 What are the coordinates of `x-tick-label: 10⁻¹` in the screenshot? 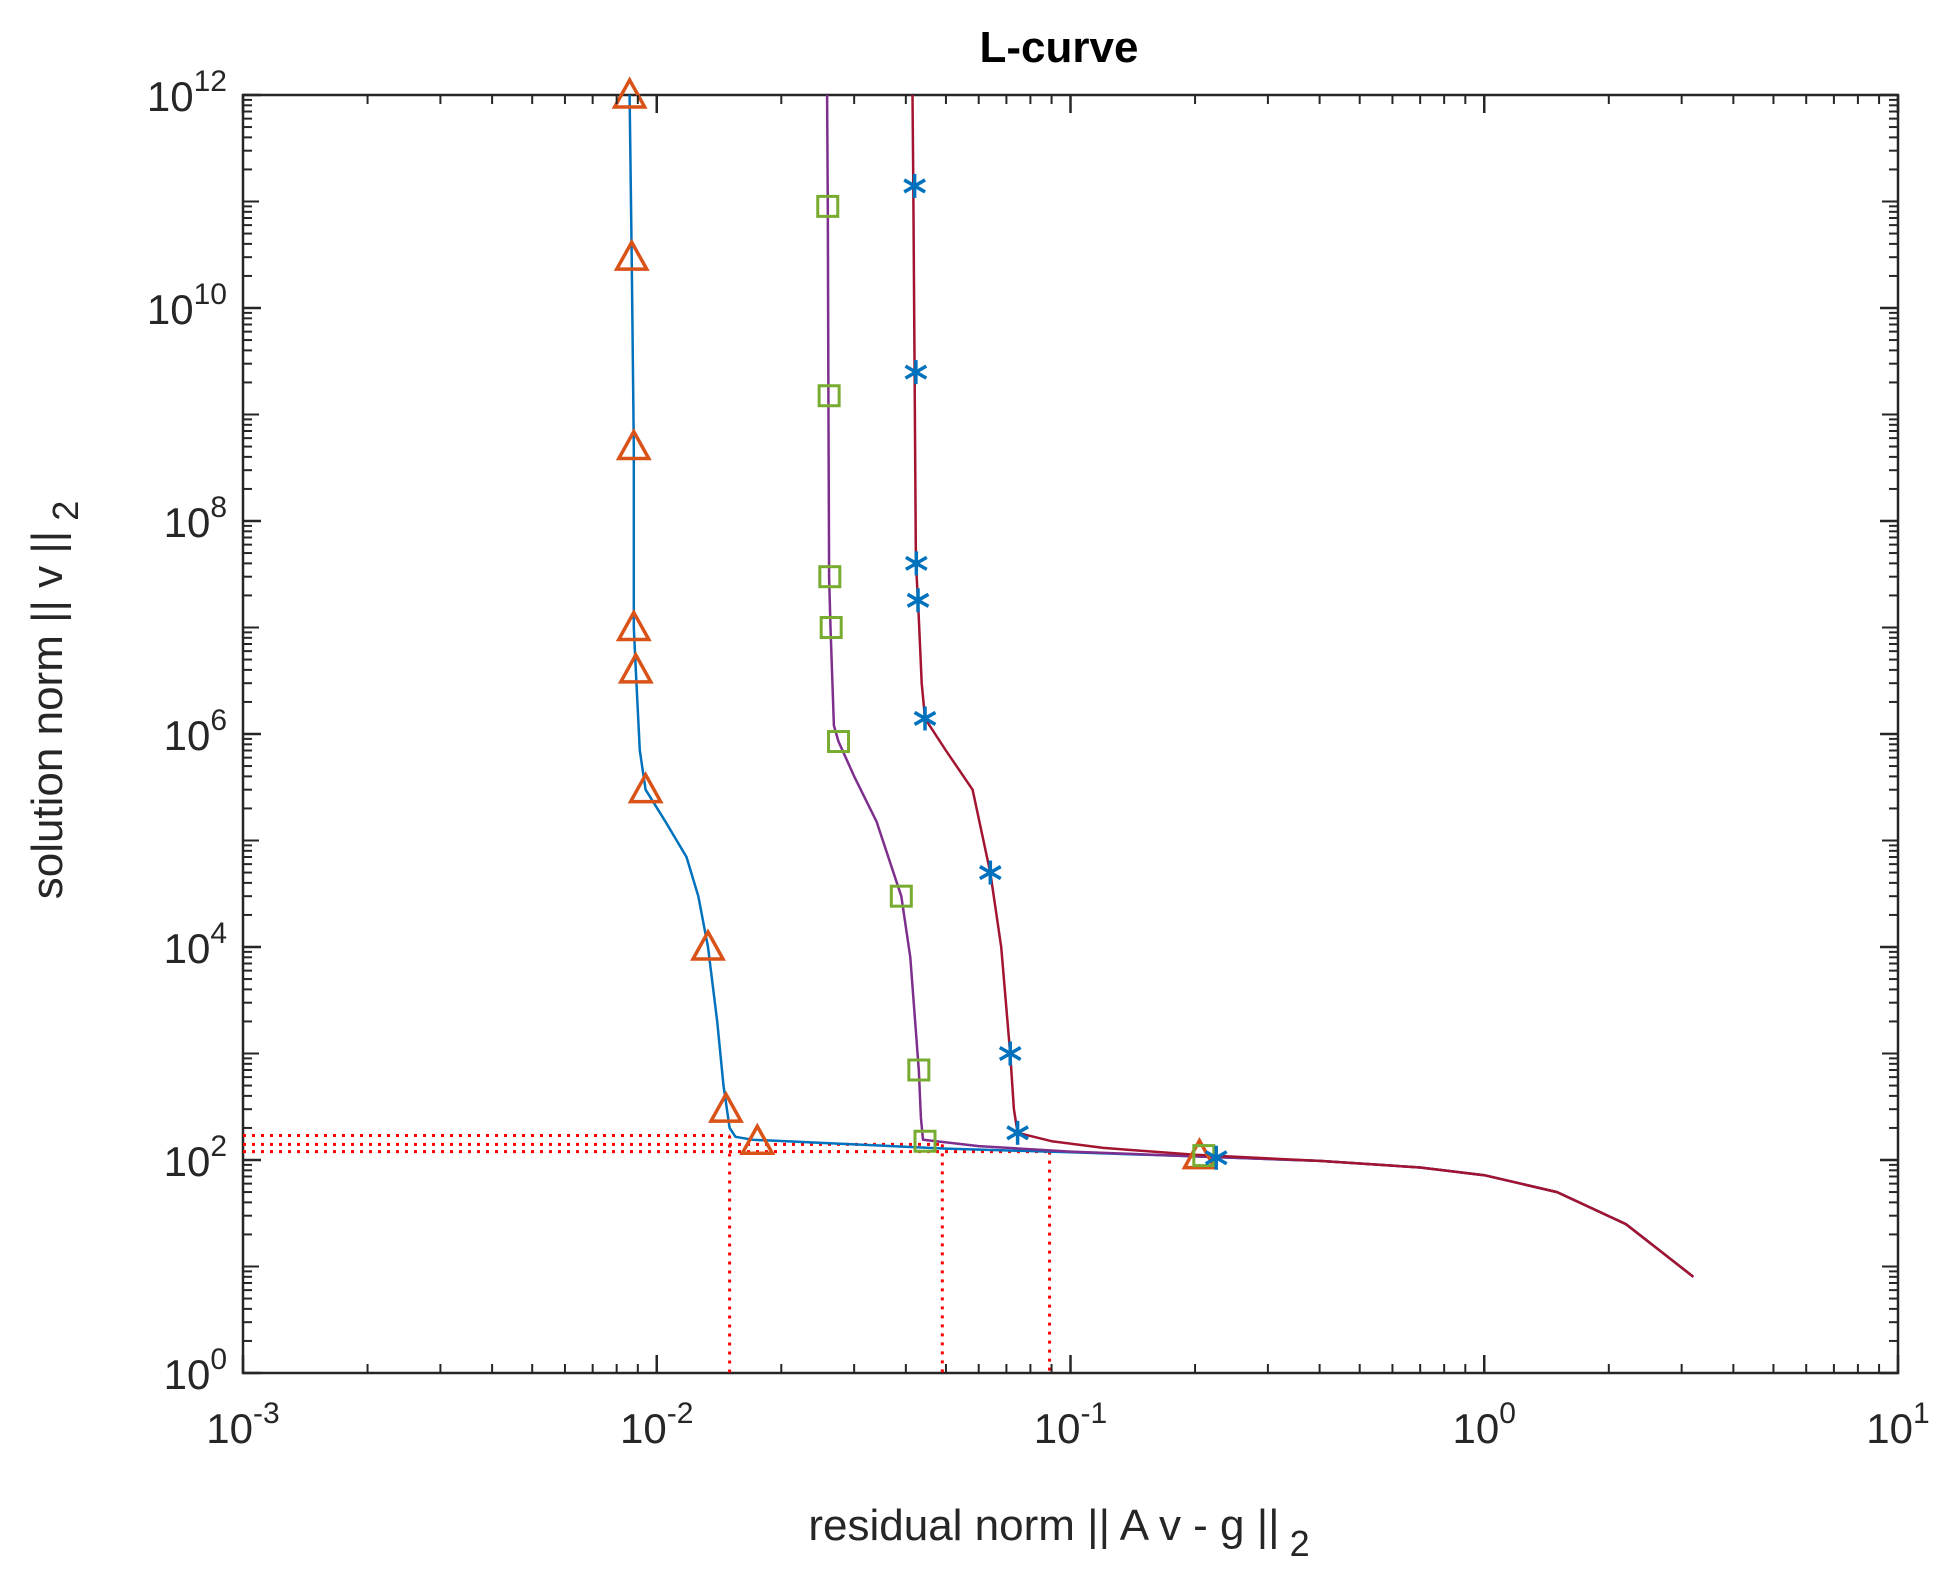 It's located at (1070, 1424).